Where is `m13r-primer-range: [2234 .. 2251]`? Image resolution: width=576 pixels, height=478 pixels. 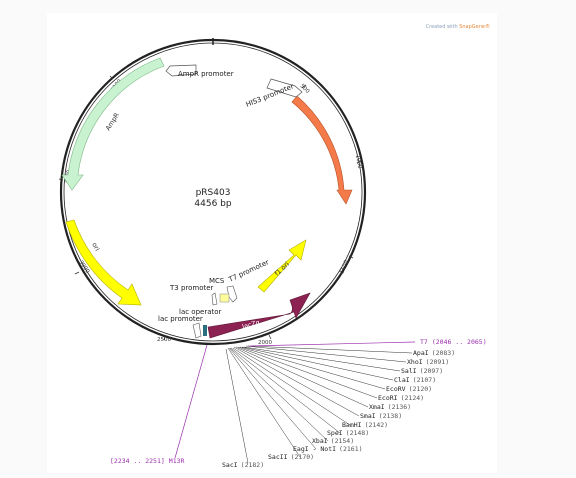
m13r-primer-range: [2234 .. 2251] is located at coordinates (137, 461).